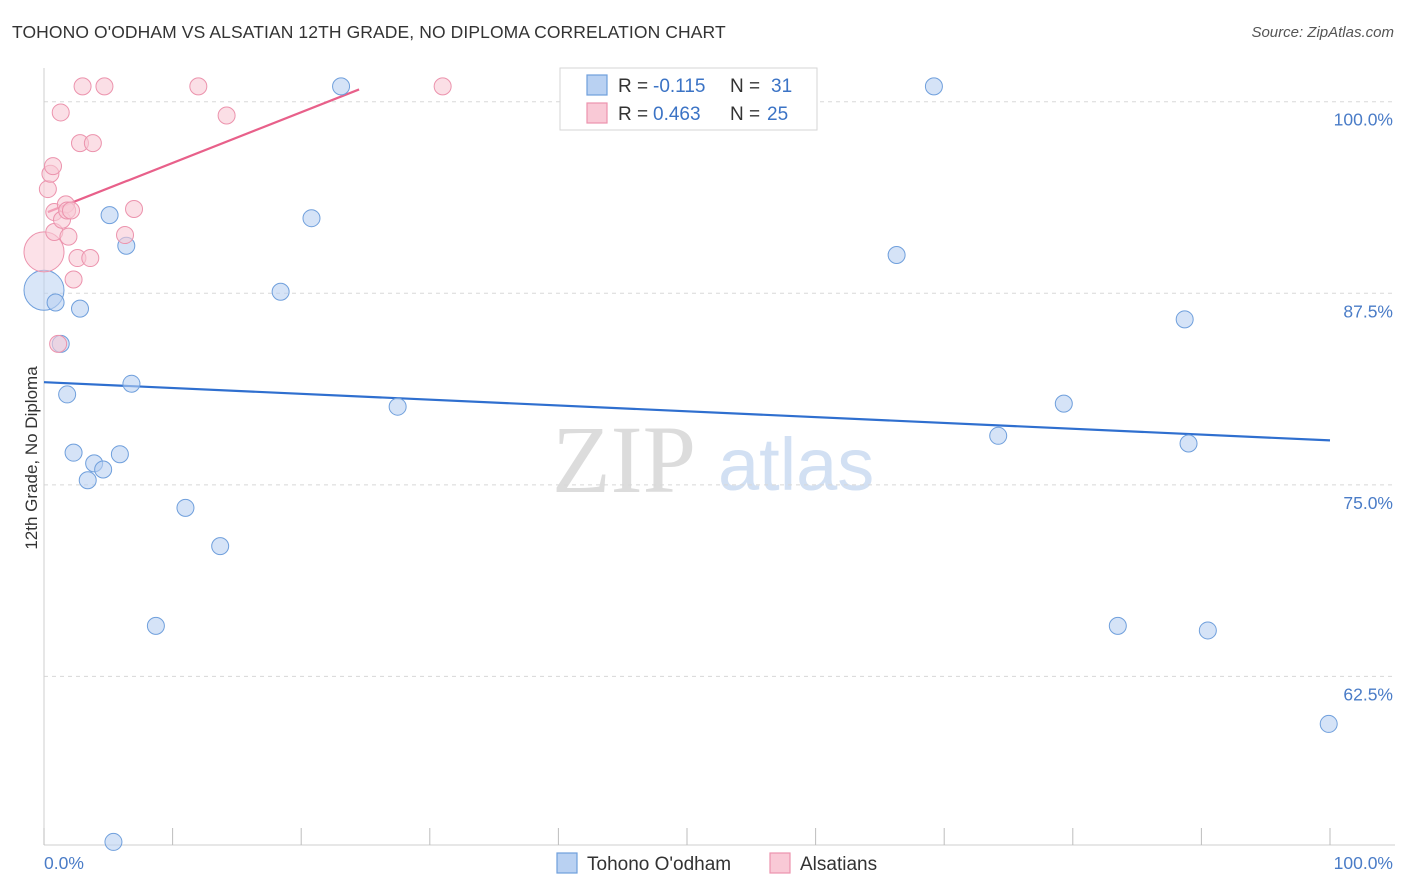  Describe the element at coordinates (203, 151) in the screenshot. I see `pink-trend-line` at that location.